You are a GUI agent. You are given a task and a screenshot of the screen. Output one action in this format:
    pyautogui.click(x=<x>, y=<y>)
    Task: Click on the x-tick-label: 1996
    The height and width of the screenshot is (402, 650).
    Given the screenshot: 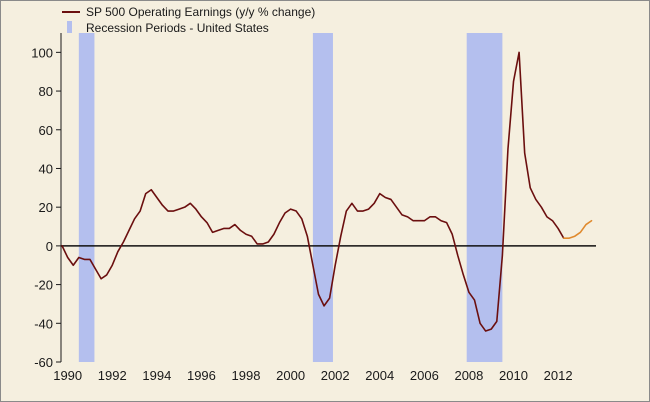 What is the action you would take?
    pyautogui.click(x=201, y=375)
    